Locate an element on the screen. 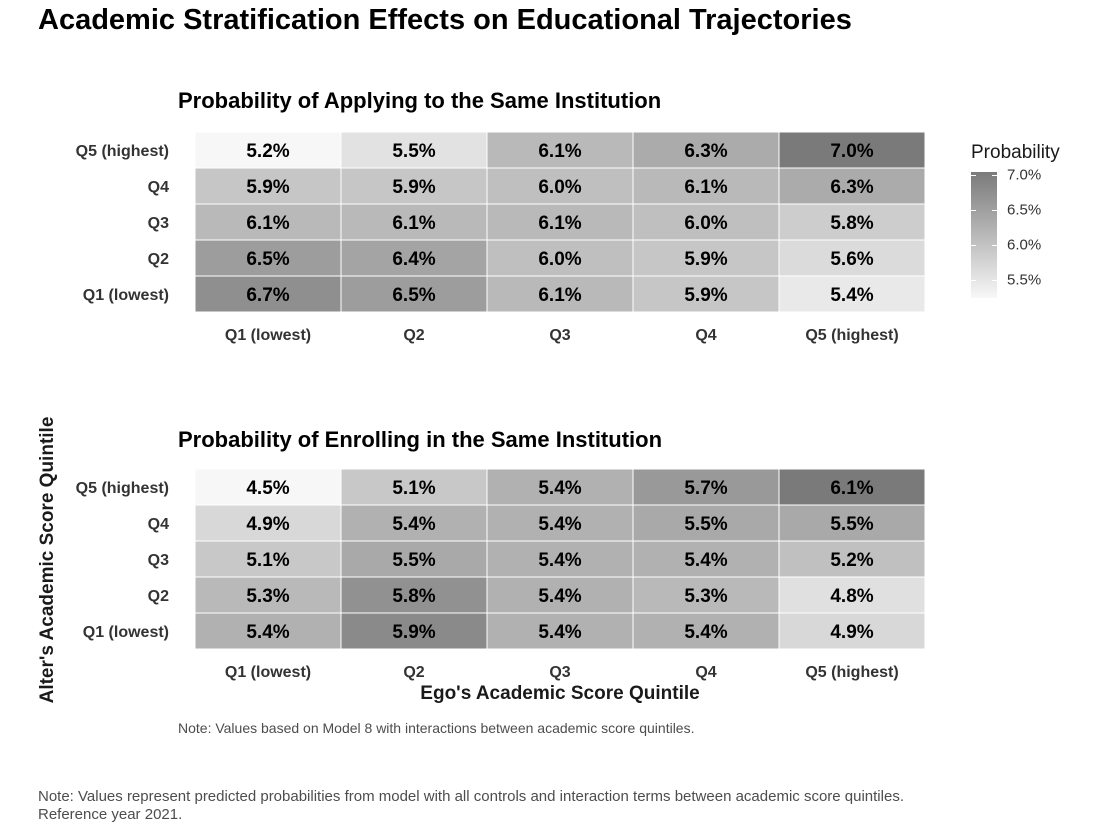  heatmap-cell-r0-c0 is located at coordinates (268, 150).